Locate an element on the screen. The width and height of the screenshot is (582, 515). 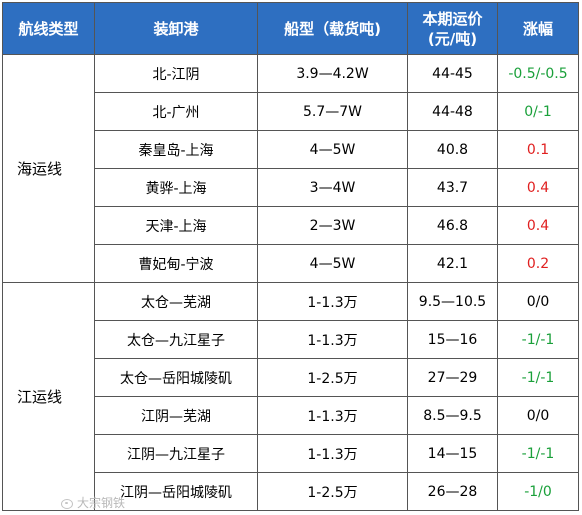
freight-cell: 44-45 is located at coordinates (452, 73).